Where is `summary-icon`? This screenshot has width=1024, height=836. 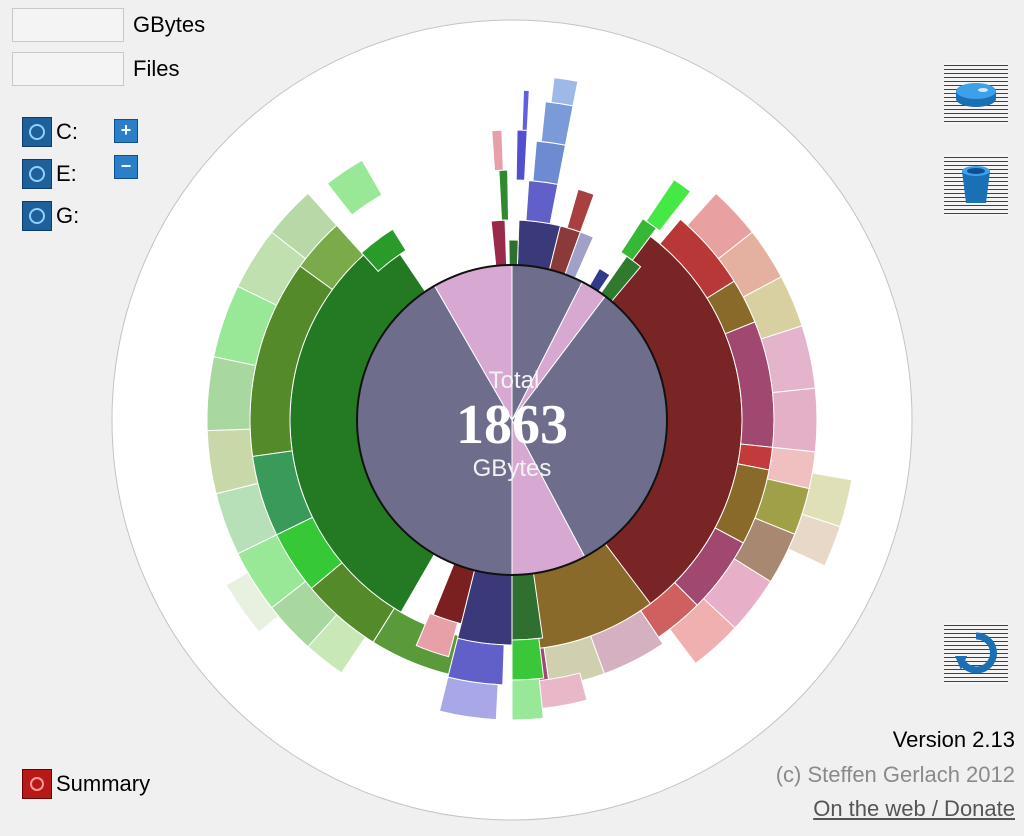
summary-icon is located at coordinates (37, 784).